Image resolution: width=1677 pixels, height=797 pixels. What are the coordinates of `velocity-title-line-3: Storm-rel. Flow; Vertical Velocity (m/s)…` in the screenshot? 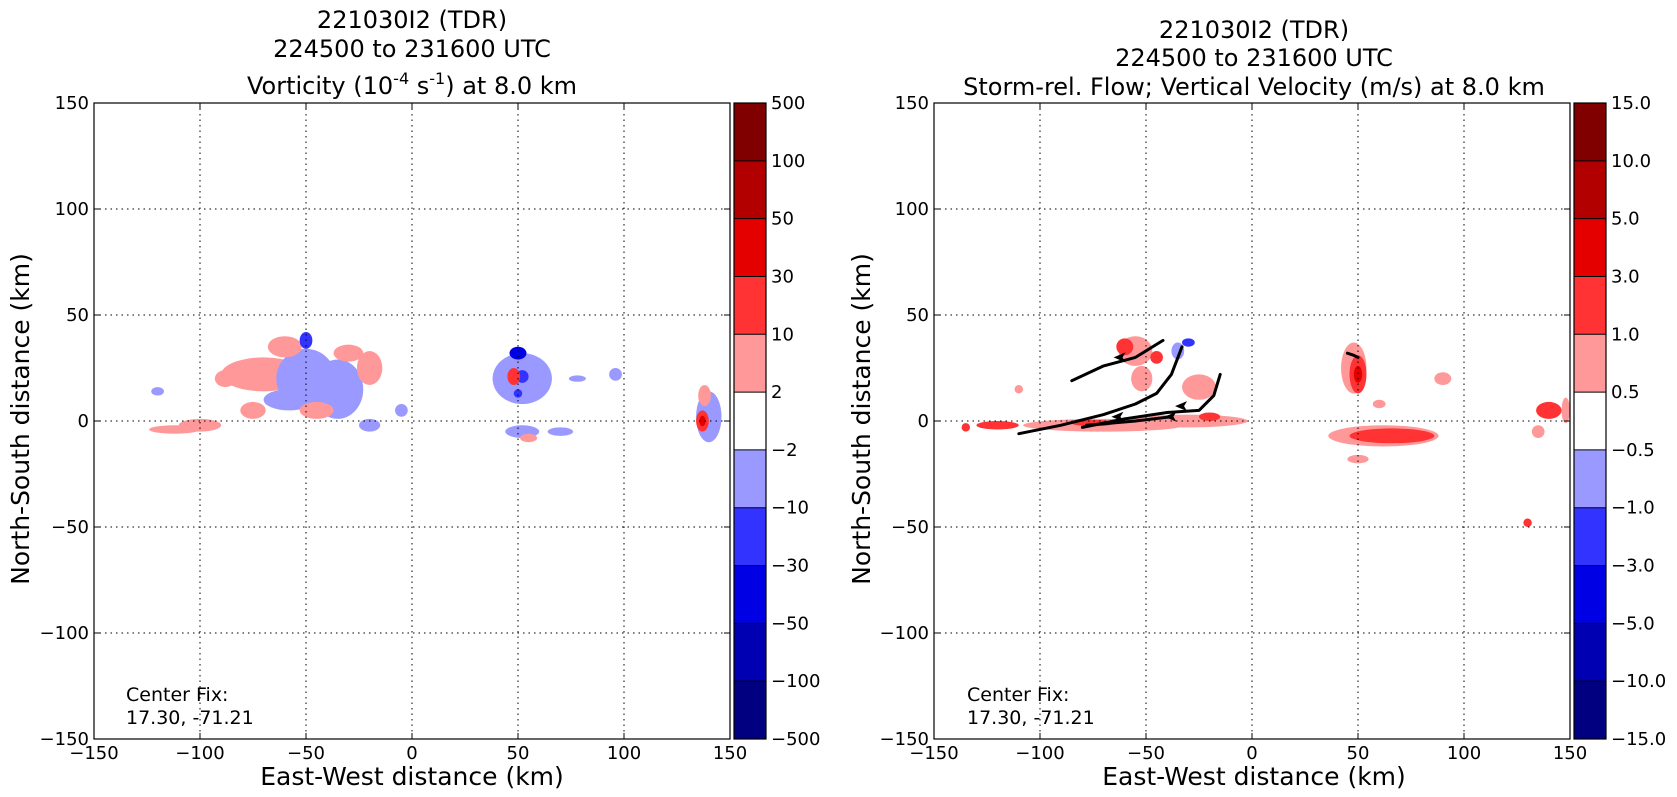 It's located at (1254, 87).